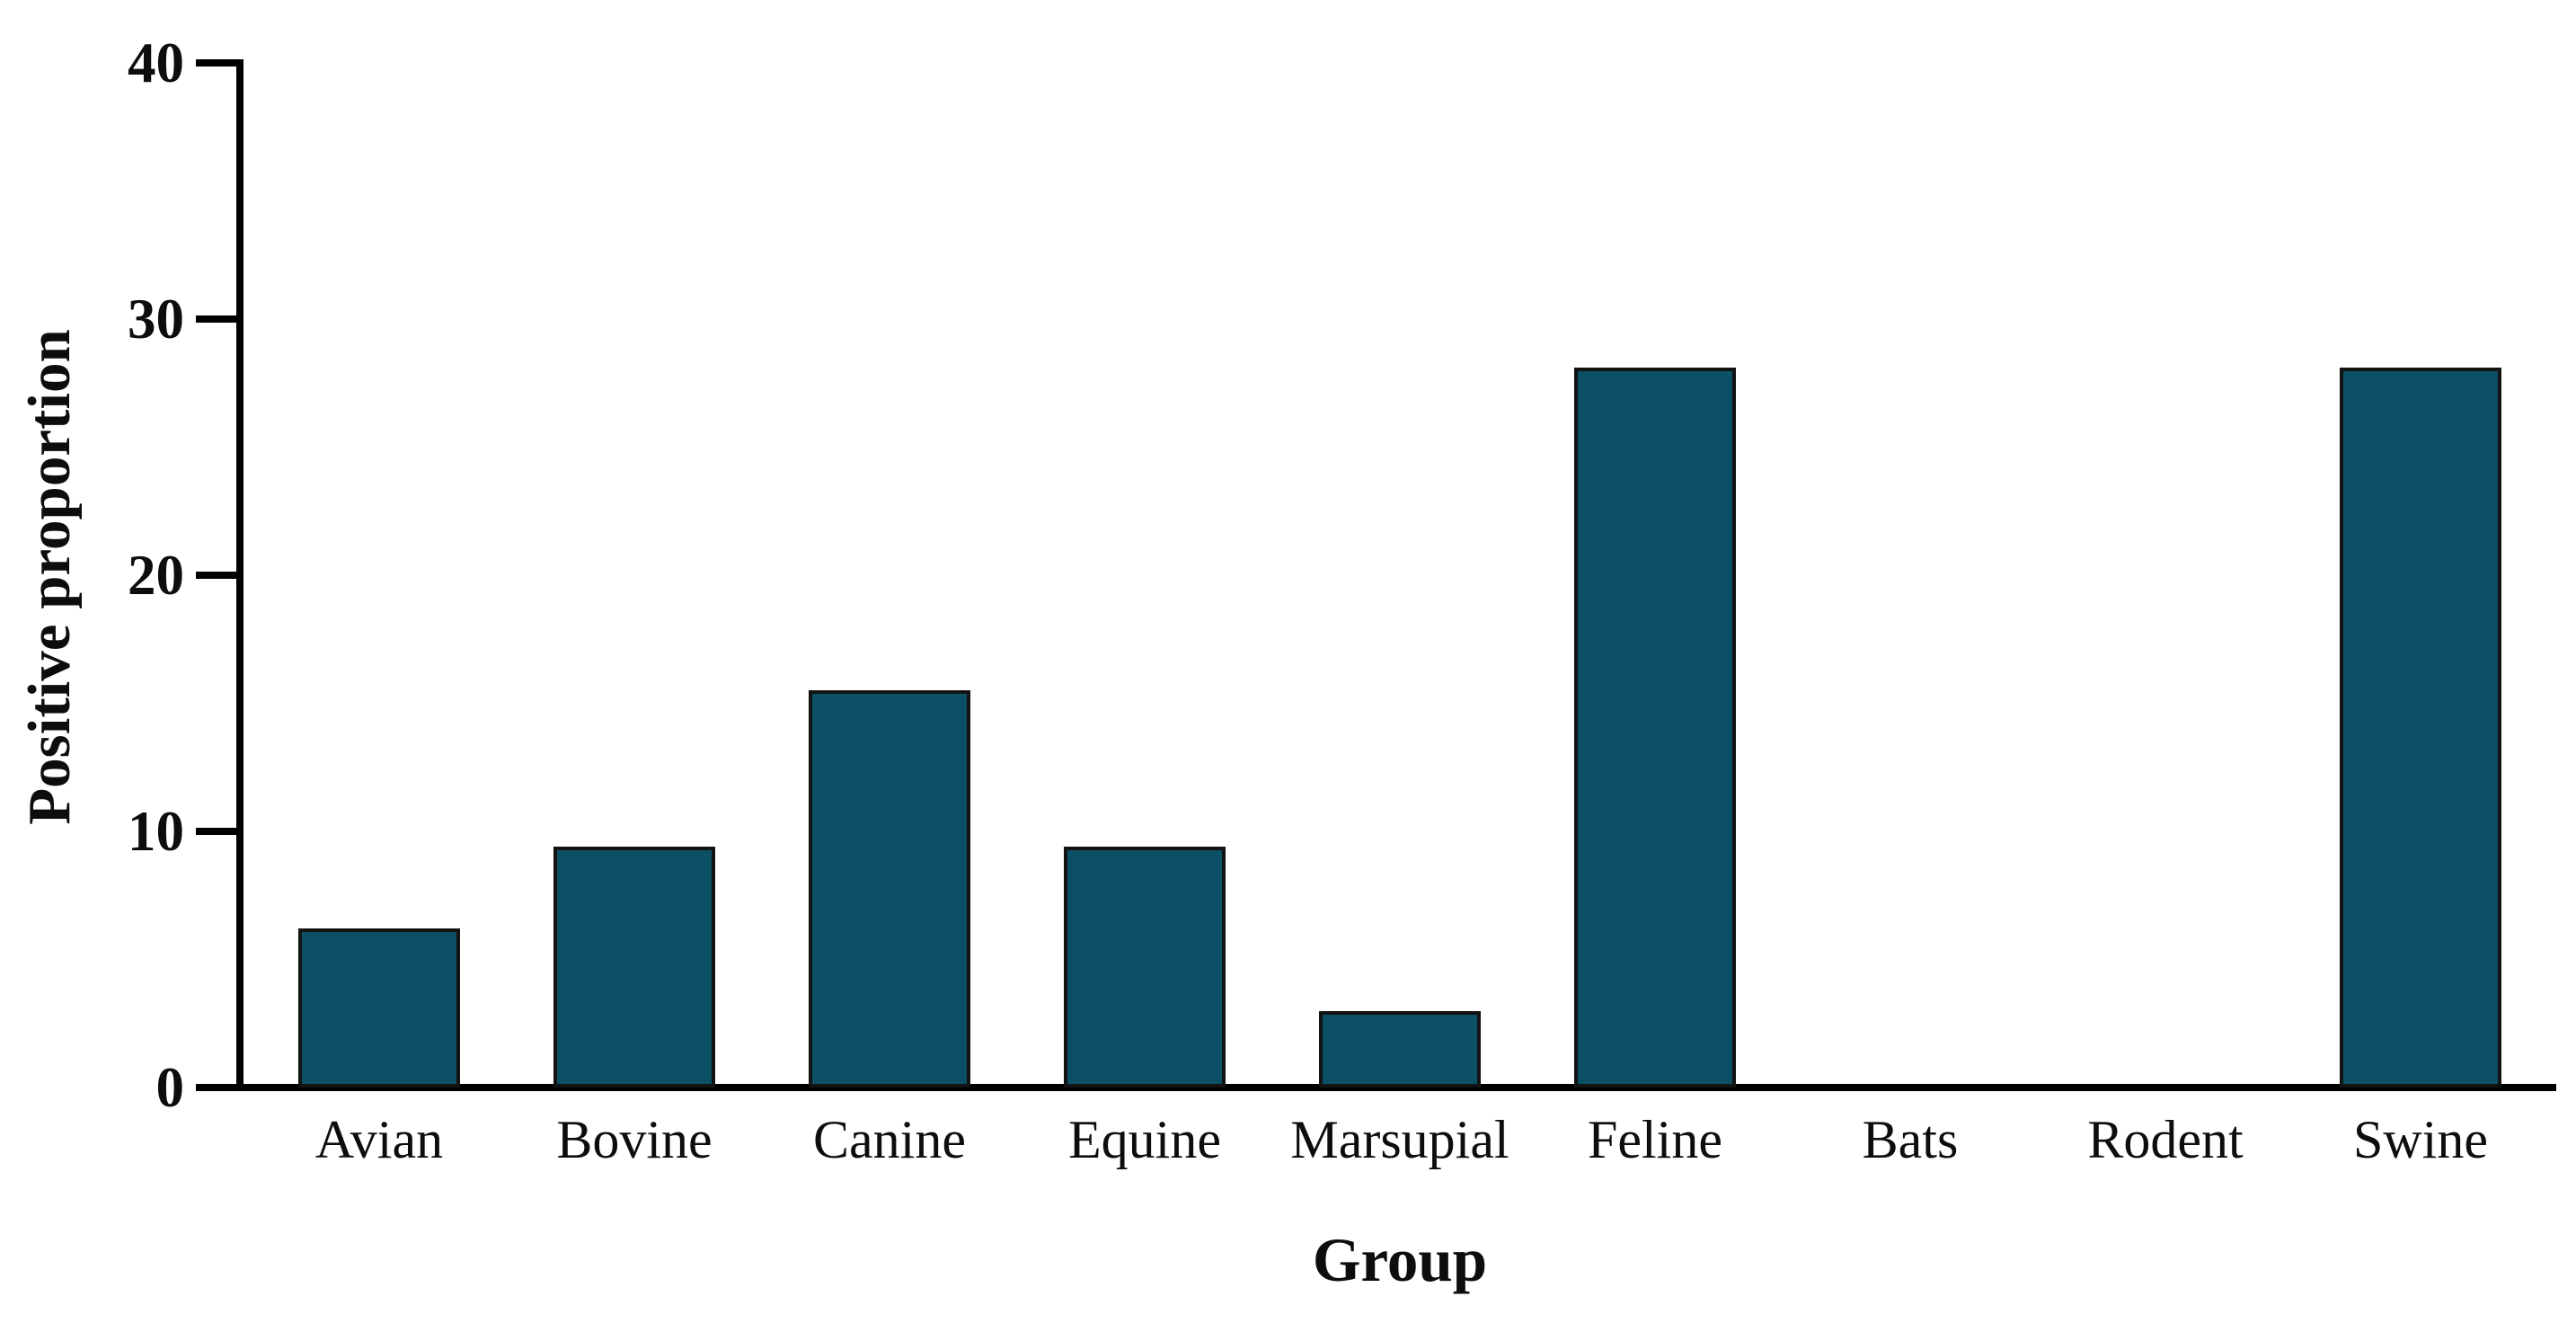  I want to click on bar-avian, so click(379, 1008).